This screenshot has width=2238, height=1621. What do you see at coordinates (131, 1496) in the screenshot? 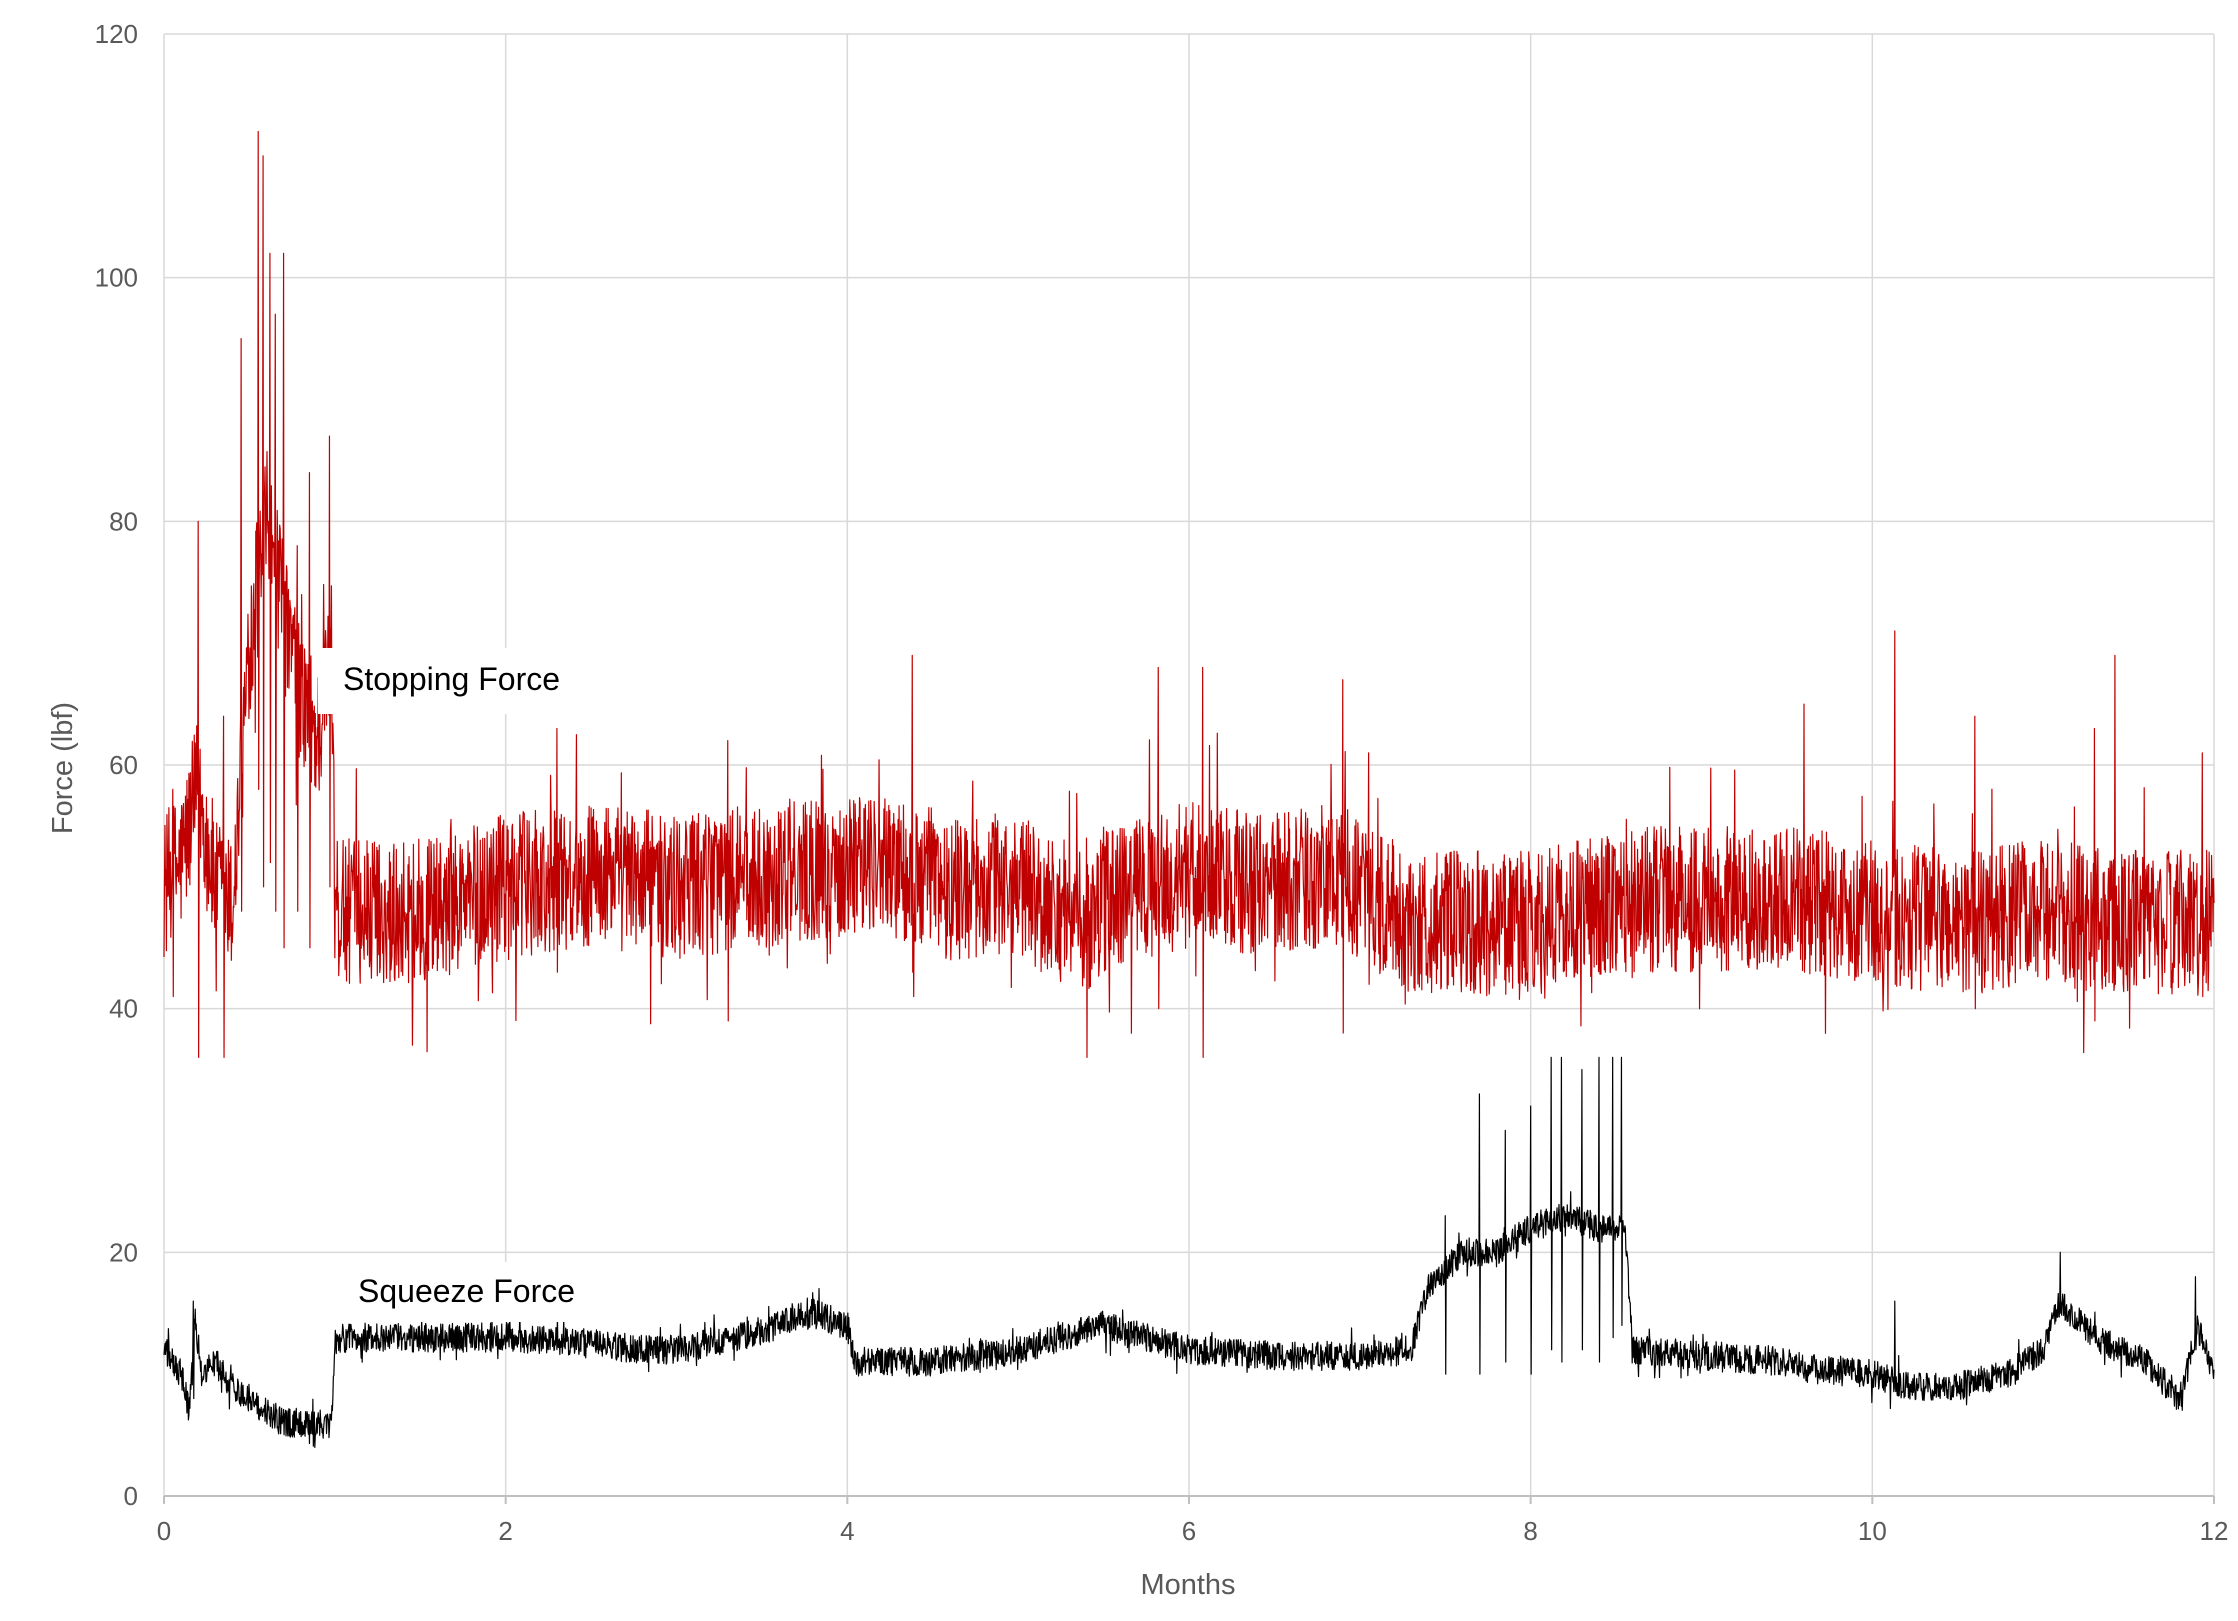
I see `y-tick-label: 0` at bounding box center [131, 1496].